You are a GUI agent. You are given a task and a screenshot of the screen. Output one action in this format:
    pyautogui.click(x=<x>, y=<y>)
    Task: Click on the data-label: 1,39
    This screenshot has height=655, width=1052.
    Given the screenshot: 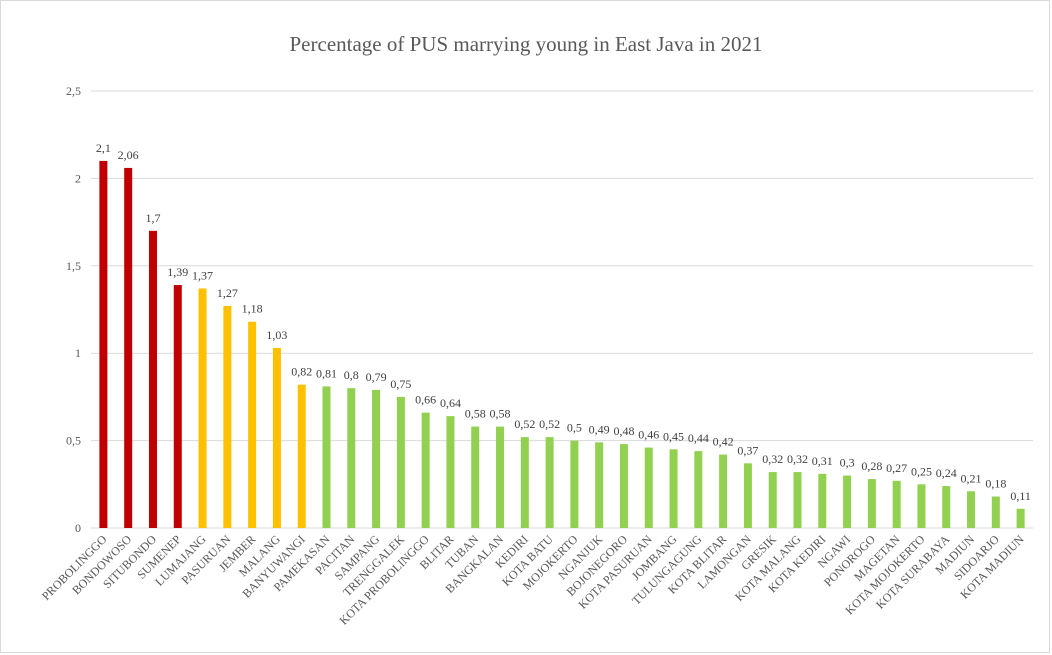 What is the action you would take?
    pyautogui.click(x=177, y=272)
    